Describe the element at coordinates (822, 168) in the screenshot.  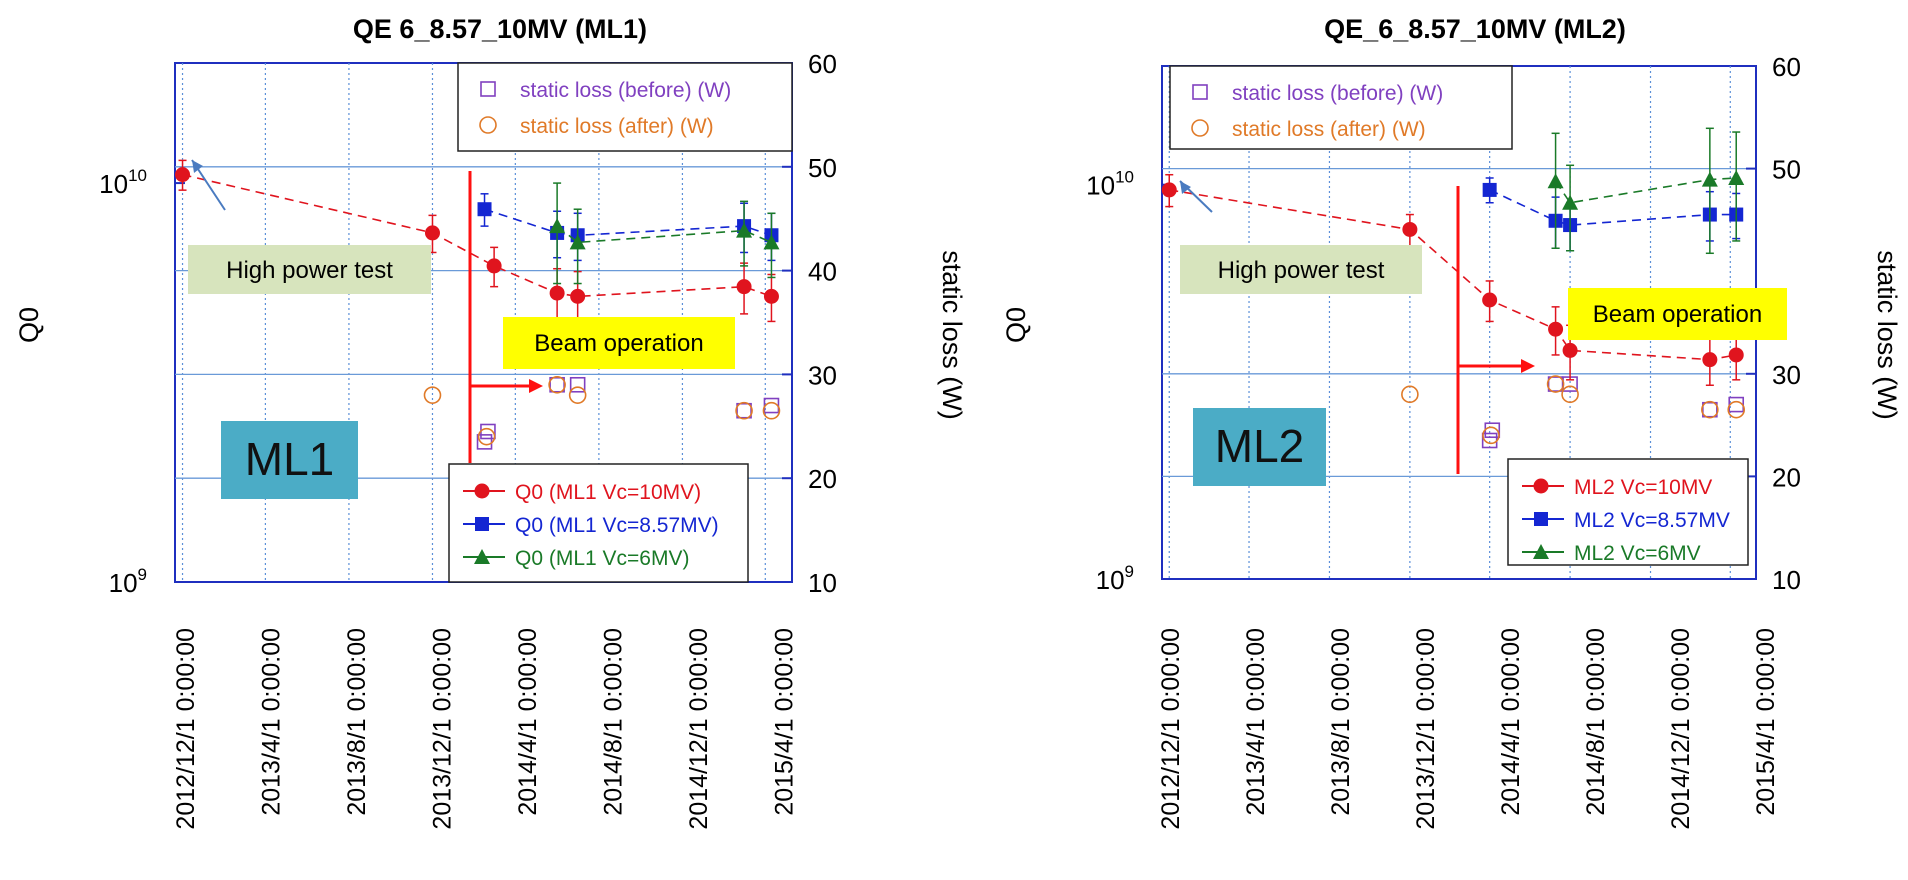
I see `y2-tick-label: 50` at that location.